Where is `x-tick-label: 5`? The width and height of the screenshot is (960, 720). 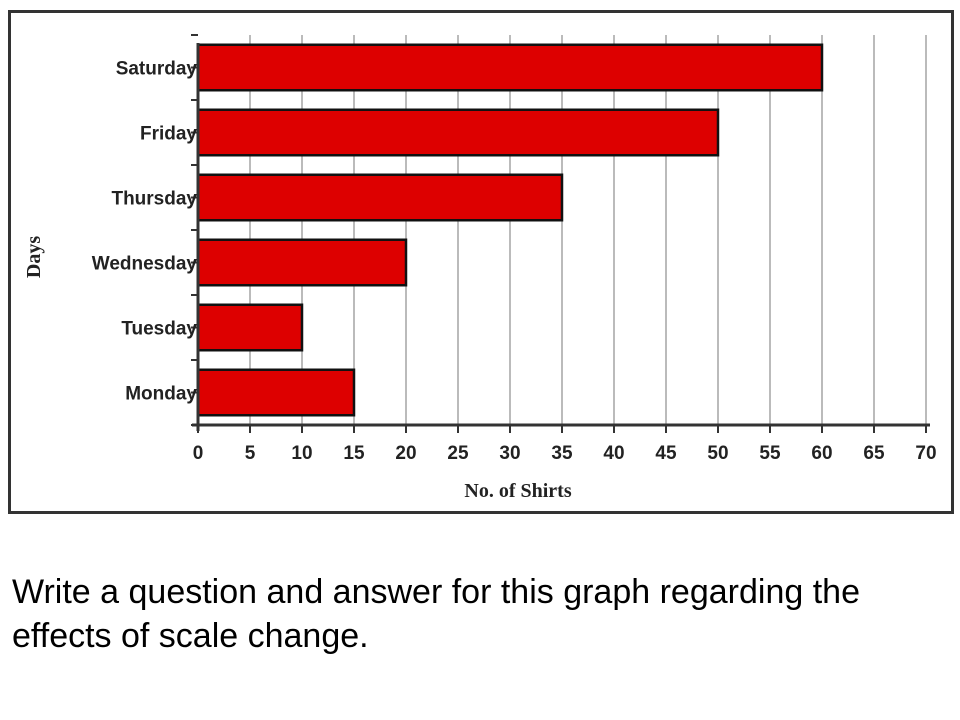 x-tick-label: 5 is located at coordinates (250, 453).